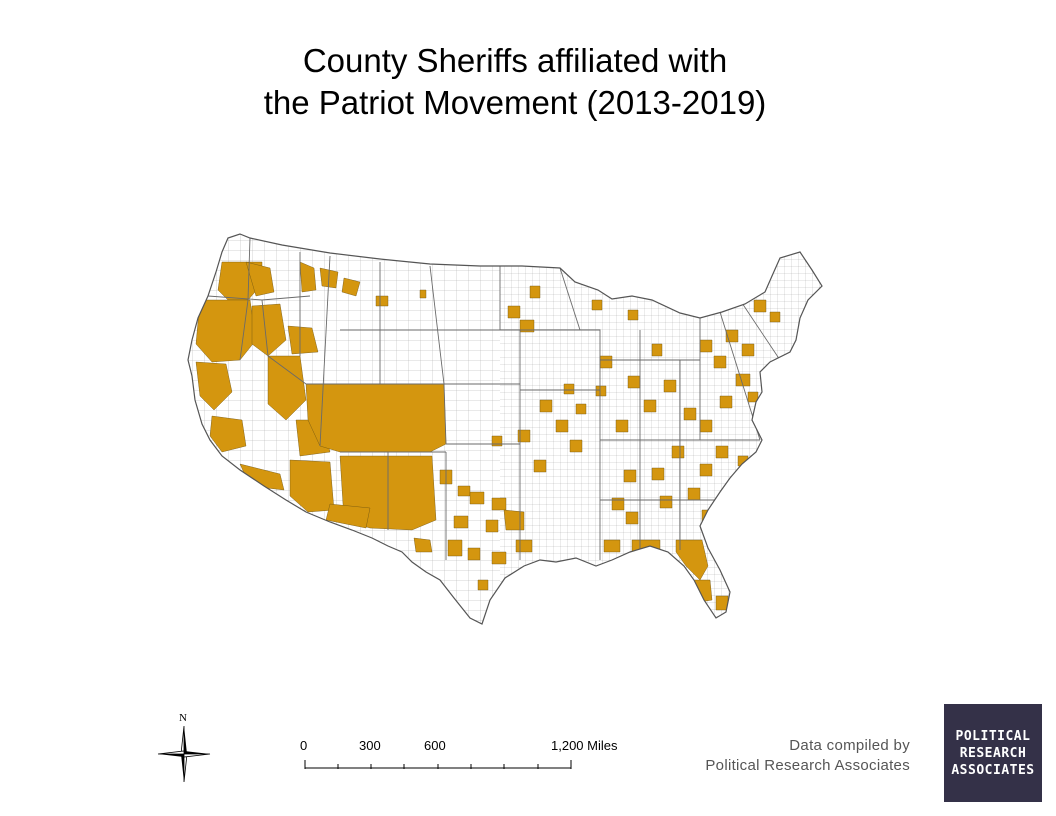 This screenshot has width=1056, height=816. I want to click on pra-logo: POLITICAL RESEARCH ASSOCIATES, so click(993, 753).